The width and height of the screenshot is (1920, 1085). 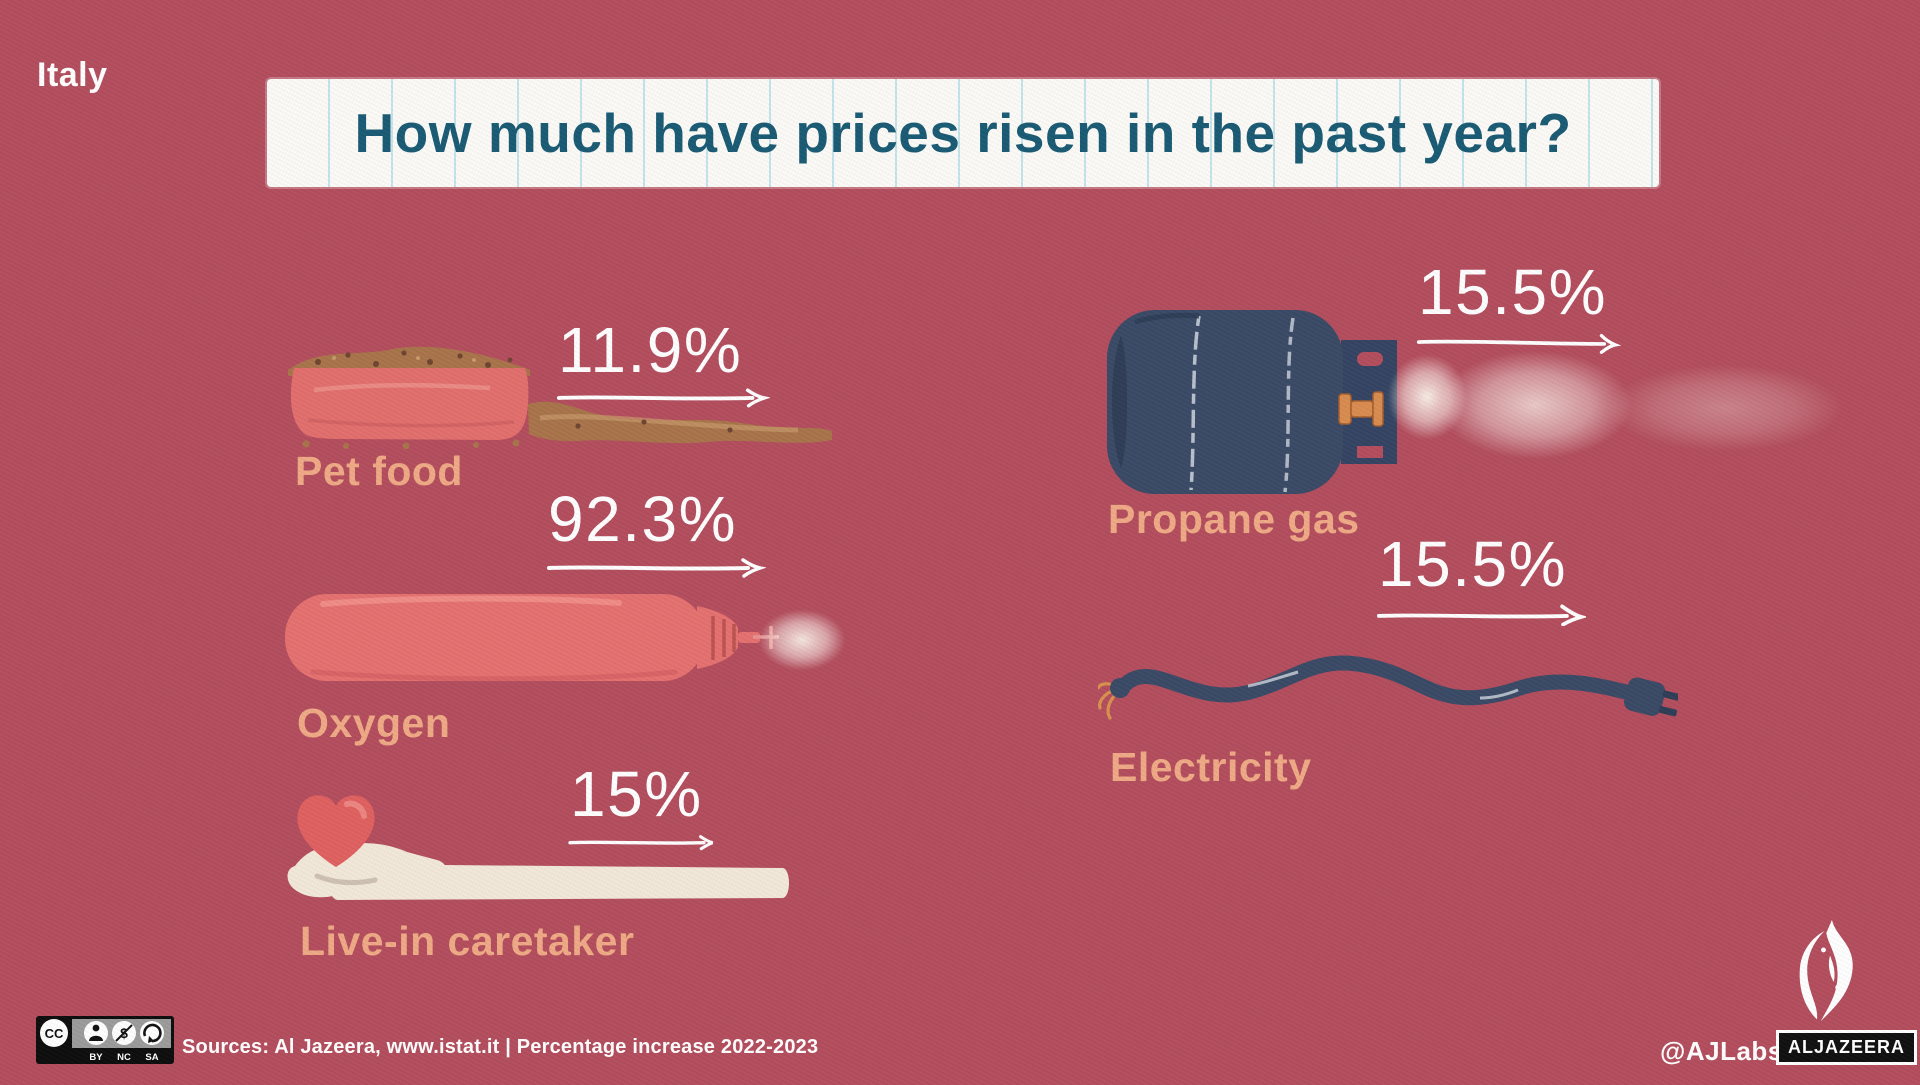 What do you see at coordinates (124, 1033) in the screenshot?
I see `non-commercial-dollar-icon: $` at bounding box center [124, 1033].